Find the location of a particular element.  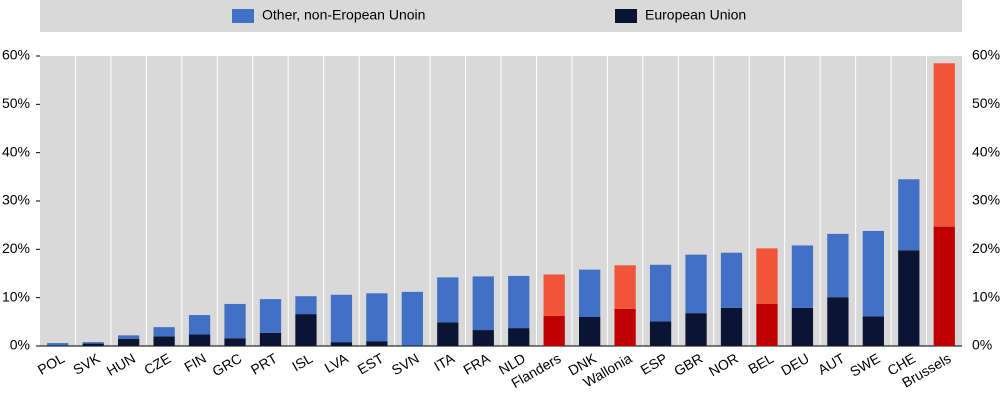

y-tick-label: 40% is located at coordinates (16, 151).